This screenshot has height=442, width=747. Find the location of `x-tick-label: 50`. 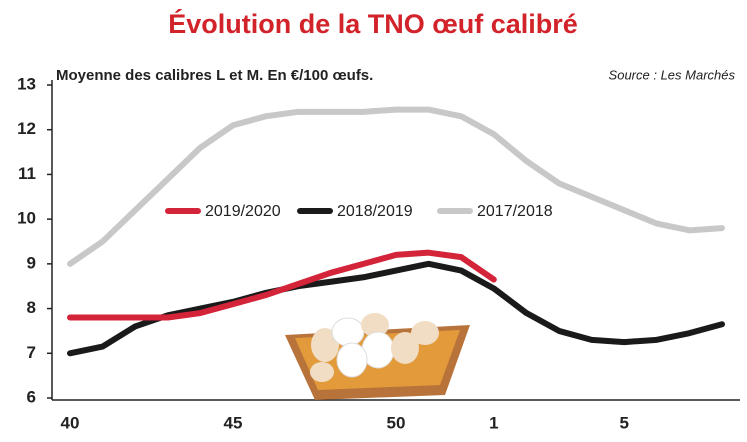

x-tick-label: 50 is located at coordinates (396, 422).